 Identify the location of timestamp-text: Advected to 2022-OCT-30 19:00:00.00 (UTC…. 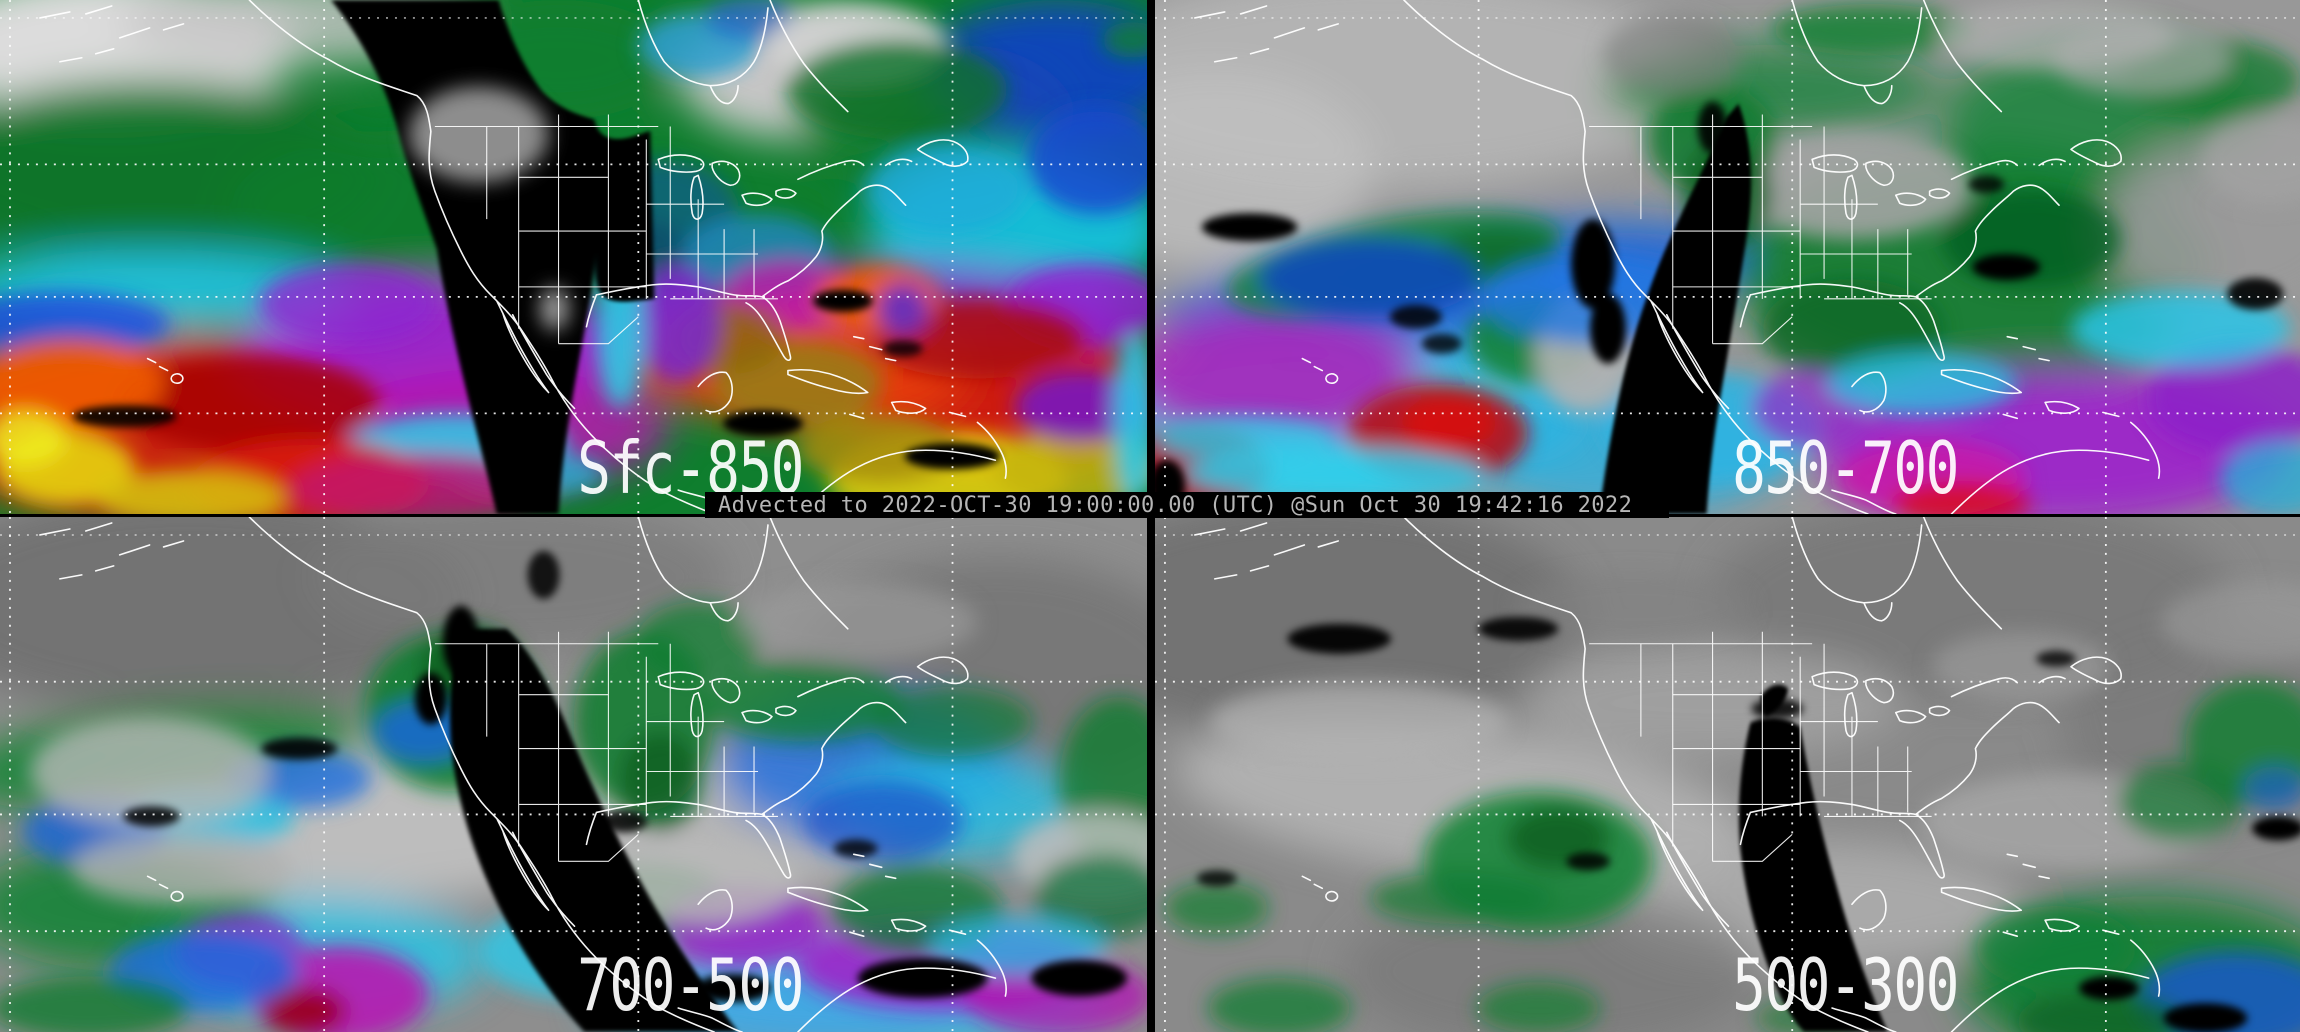
(1175, 505).